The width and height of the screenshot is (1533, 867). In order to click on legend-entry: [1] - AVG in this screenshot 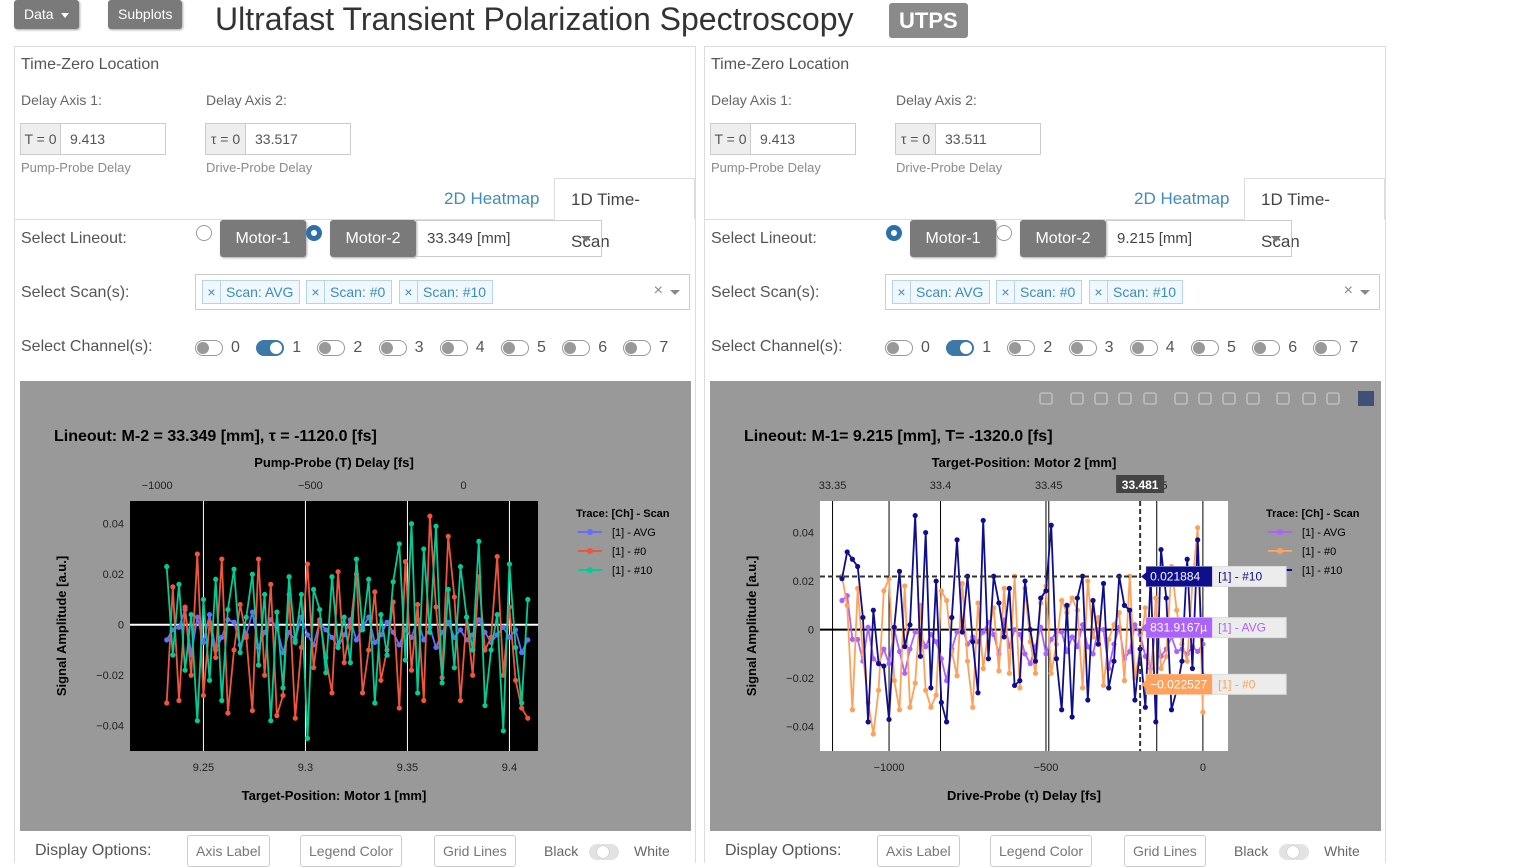, I will do `click(1324, 533)`.